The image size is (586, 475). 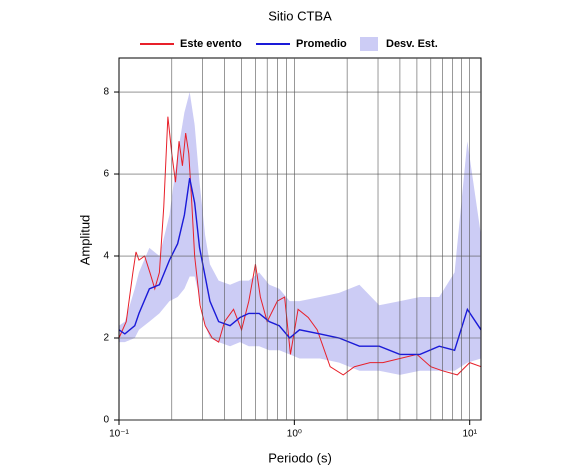 What do you see at coordinates (300, 457) in the screenshot?
I see `x-axis-label: Periodo (s)` at bounding box center [300, 457].